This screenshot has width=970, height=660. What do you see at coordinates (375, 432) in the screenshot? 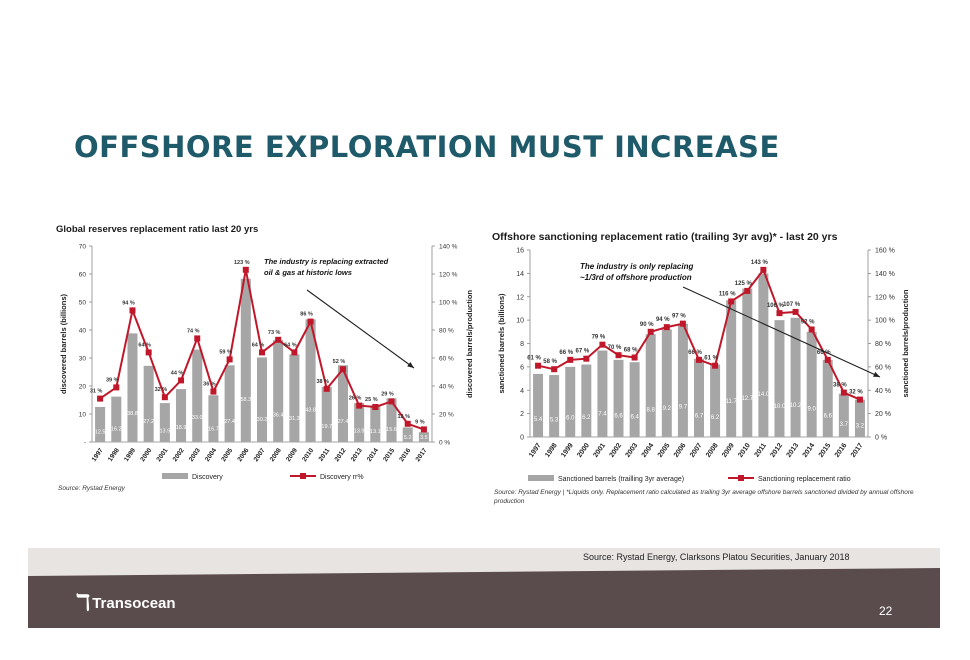
I see `bar-value-label: 13.1` at bounding box center [375, 432].